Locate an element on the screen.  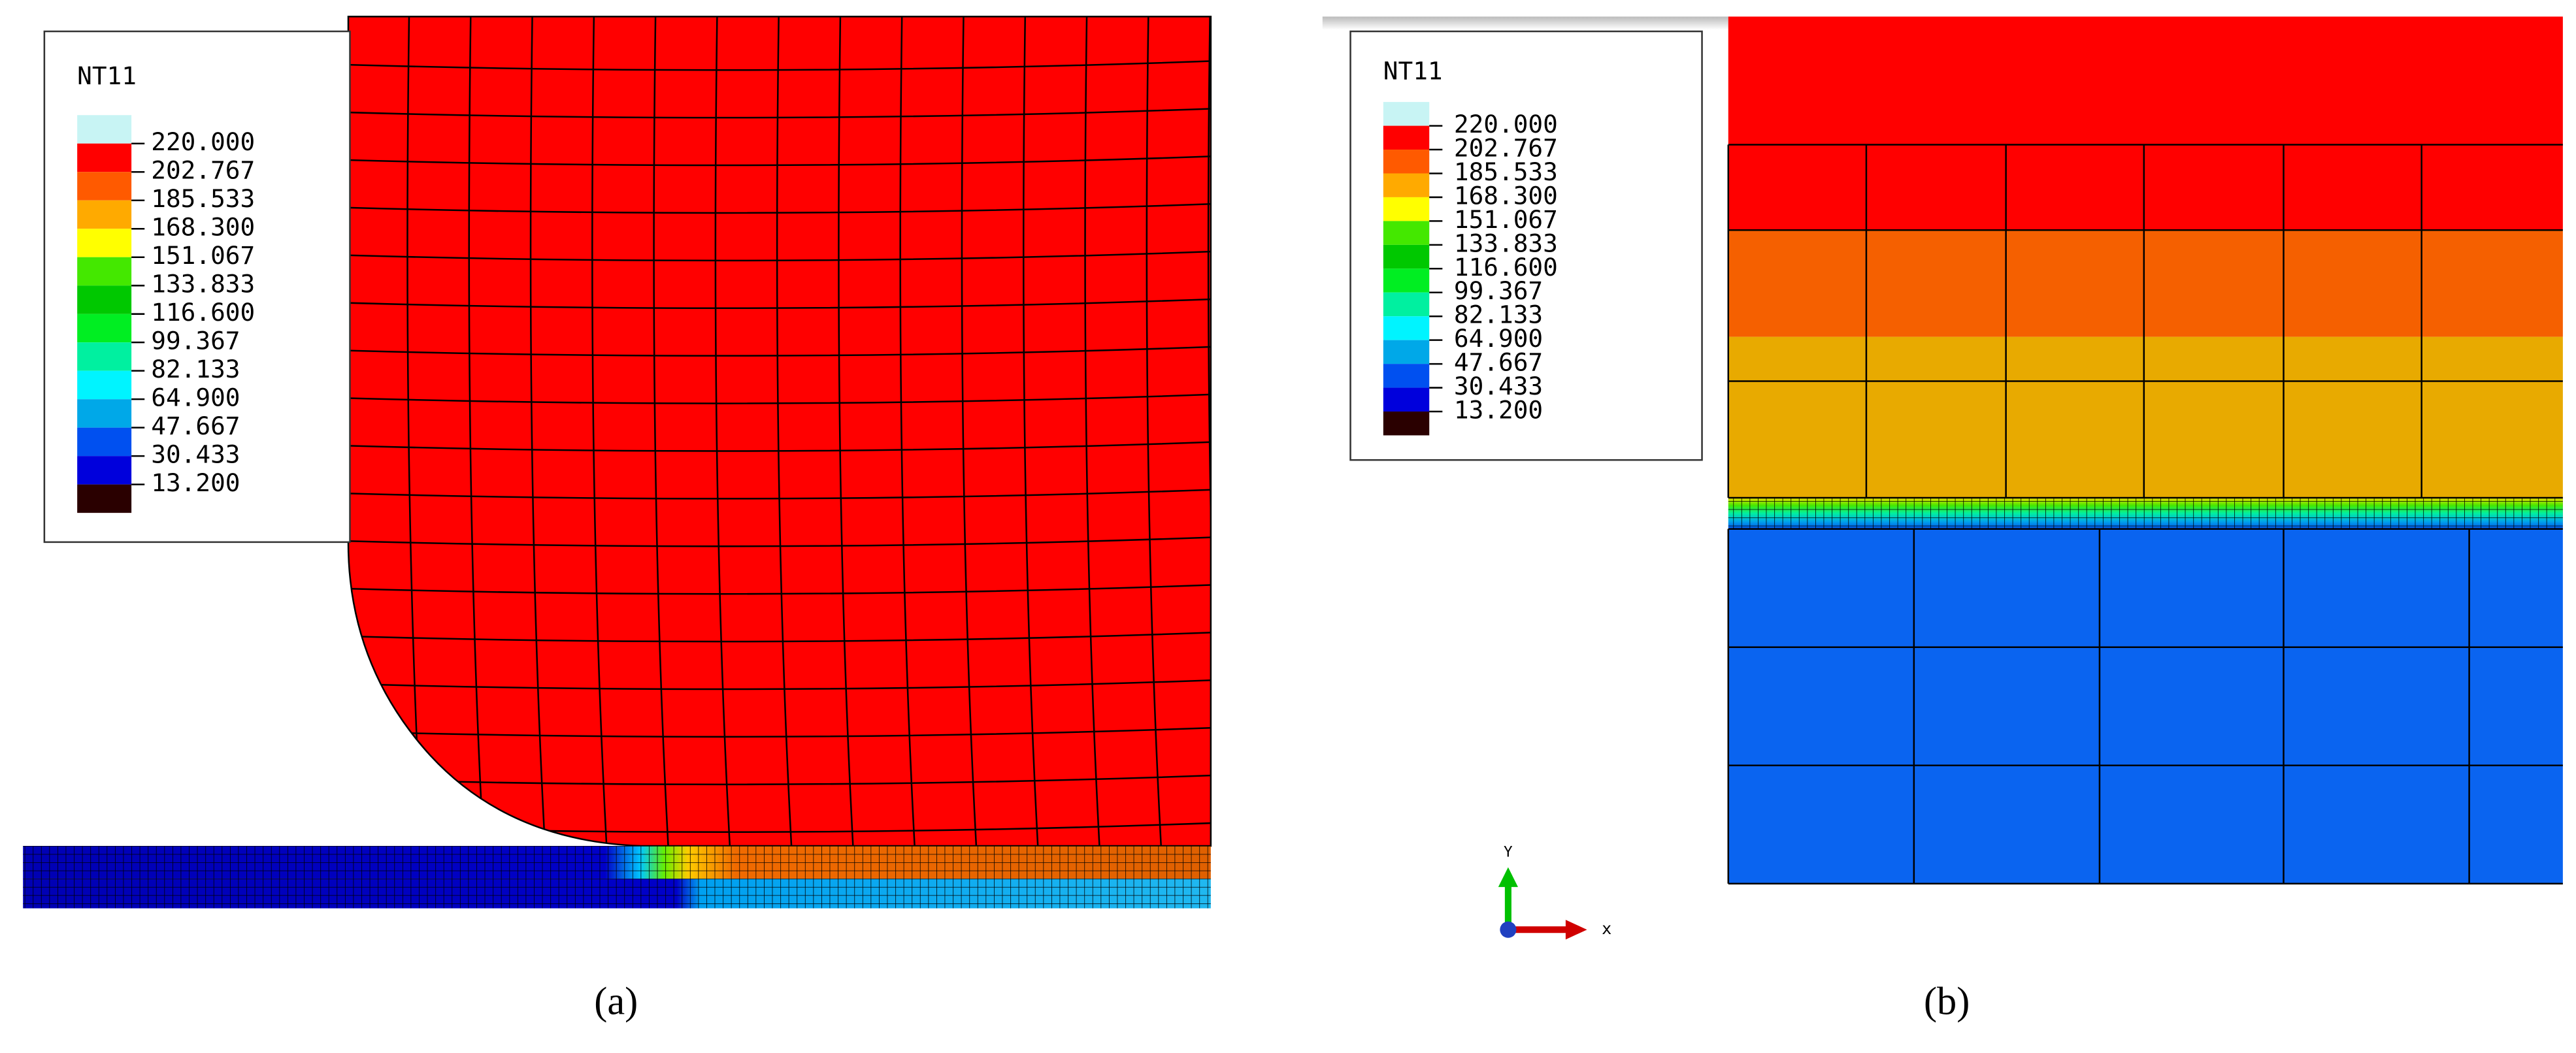
axis-triad: Y x is located at coordinates (1554, 892).